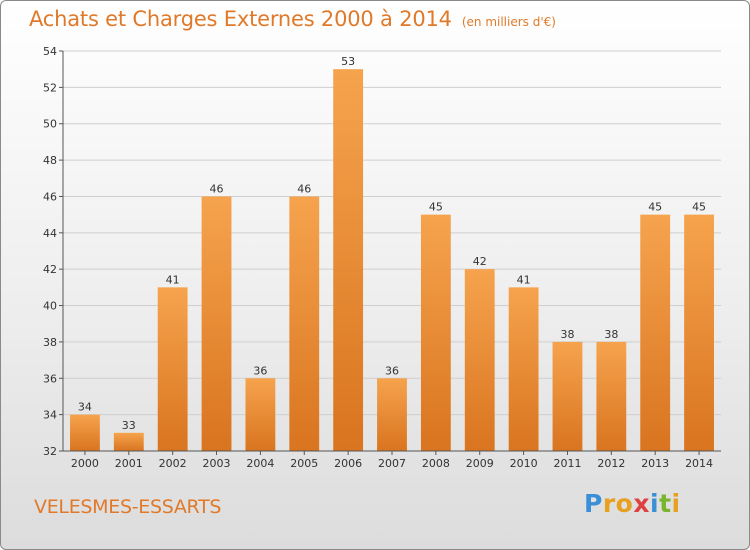 Image resolution: width=750 pixels, height=550 pixels. What do you see at coordinates (50, 233) in the screenshot?
I see `y-tick-label: 44` at bounding box center [50, 233].